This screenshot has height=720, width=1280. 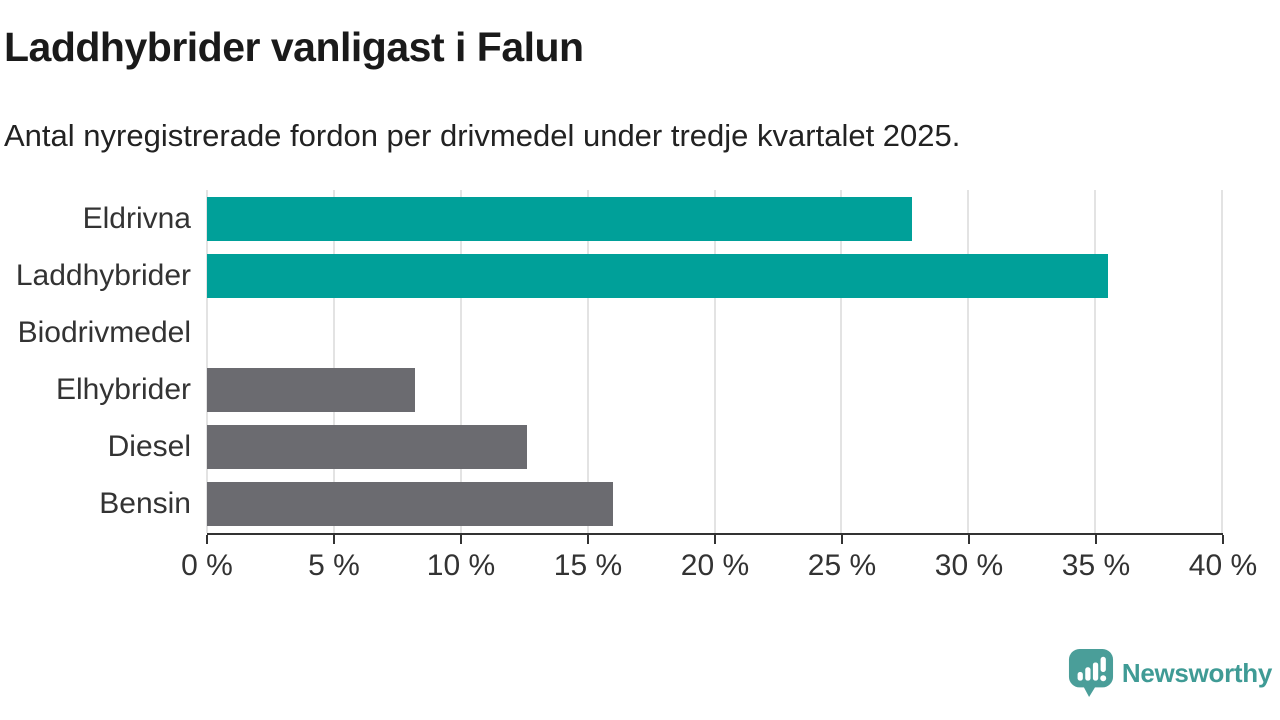 I want to click on brand-name: Newsworthy, so click(x=1196, y=672).